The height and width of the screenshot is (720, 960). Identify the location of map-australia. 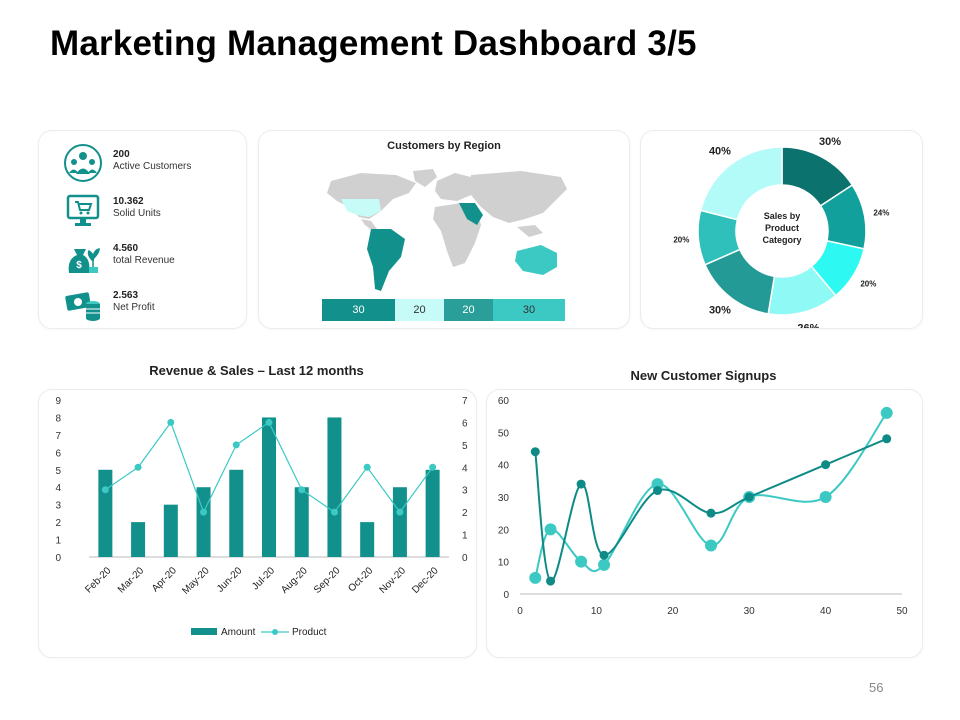
(536, 260).